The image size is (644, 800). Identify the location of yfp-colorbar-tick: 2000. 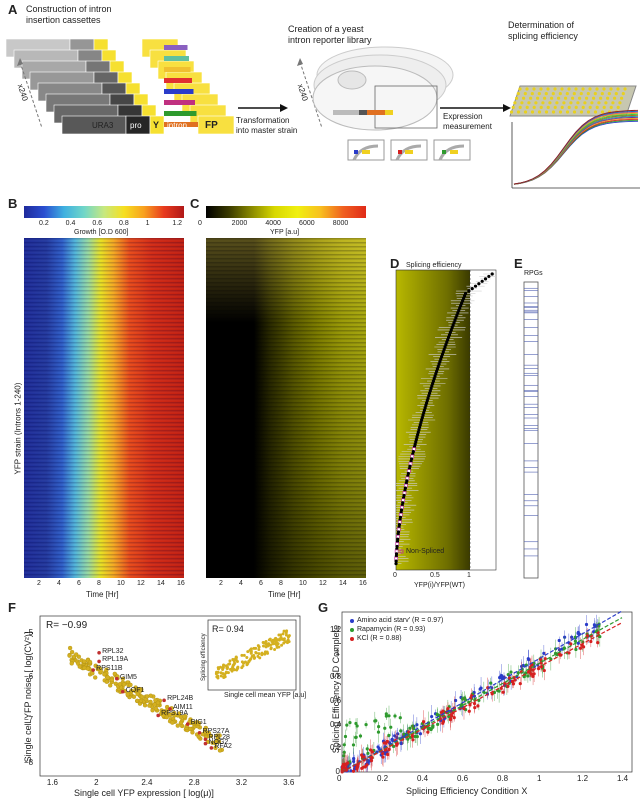
(239, 223).